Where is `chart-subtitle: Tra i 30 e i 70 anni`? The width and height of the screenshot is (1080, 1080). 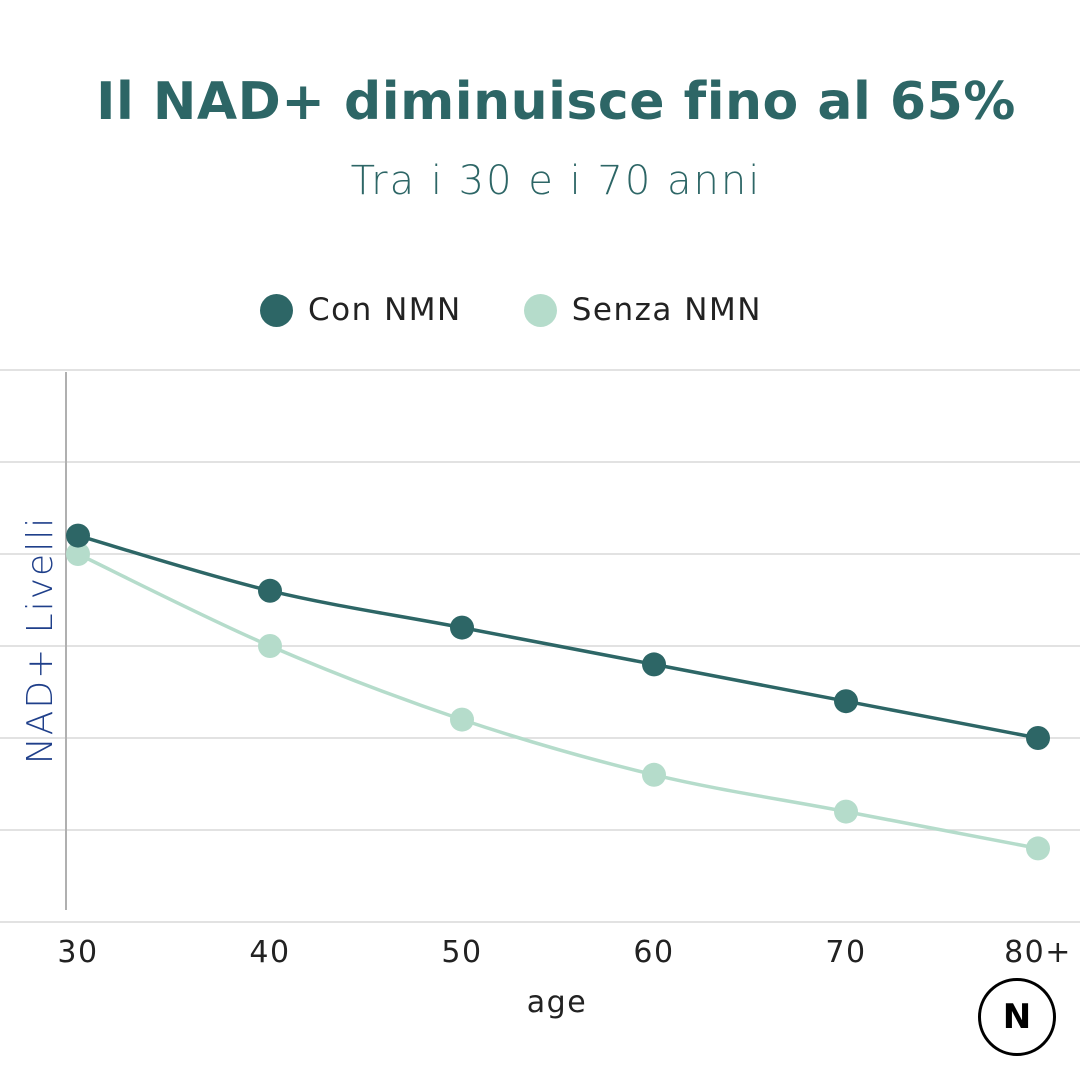 chart-subtitle: Tra i 30 e i 70 anni is located at coordinates (556, 181).